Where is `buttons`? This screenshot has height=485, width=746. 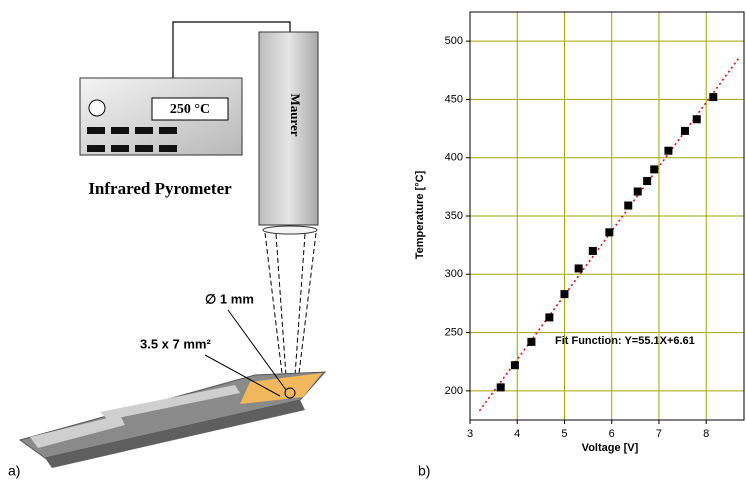
buttons is located at coordinates (132, 139).